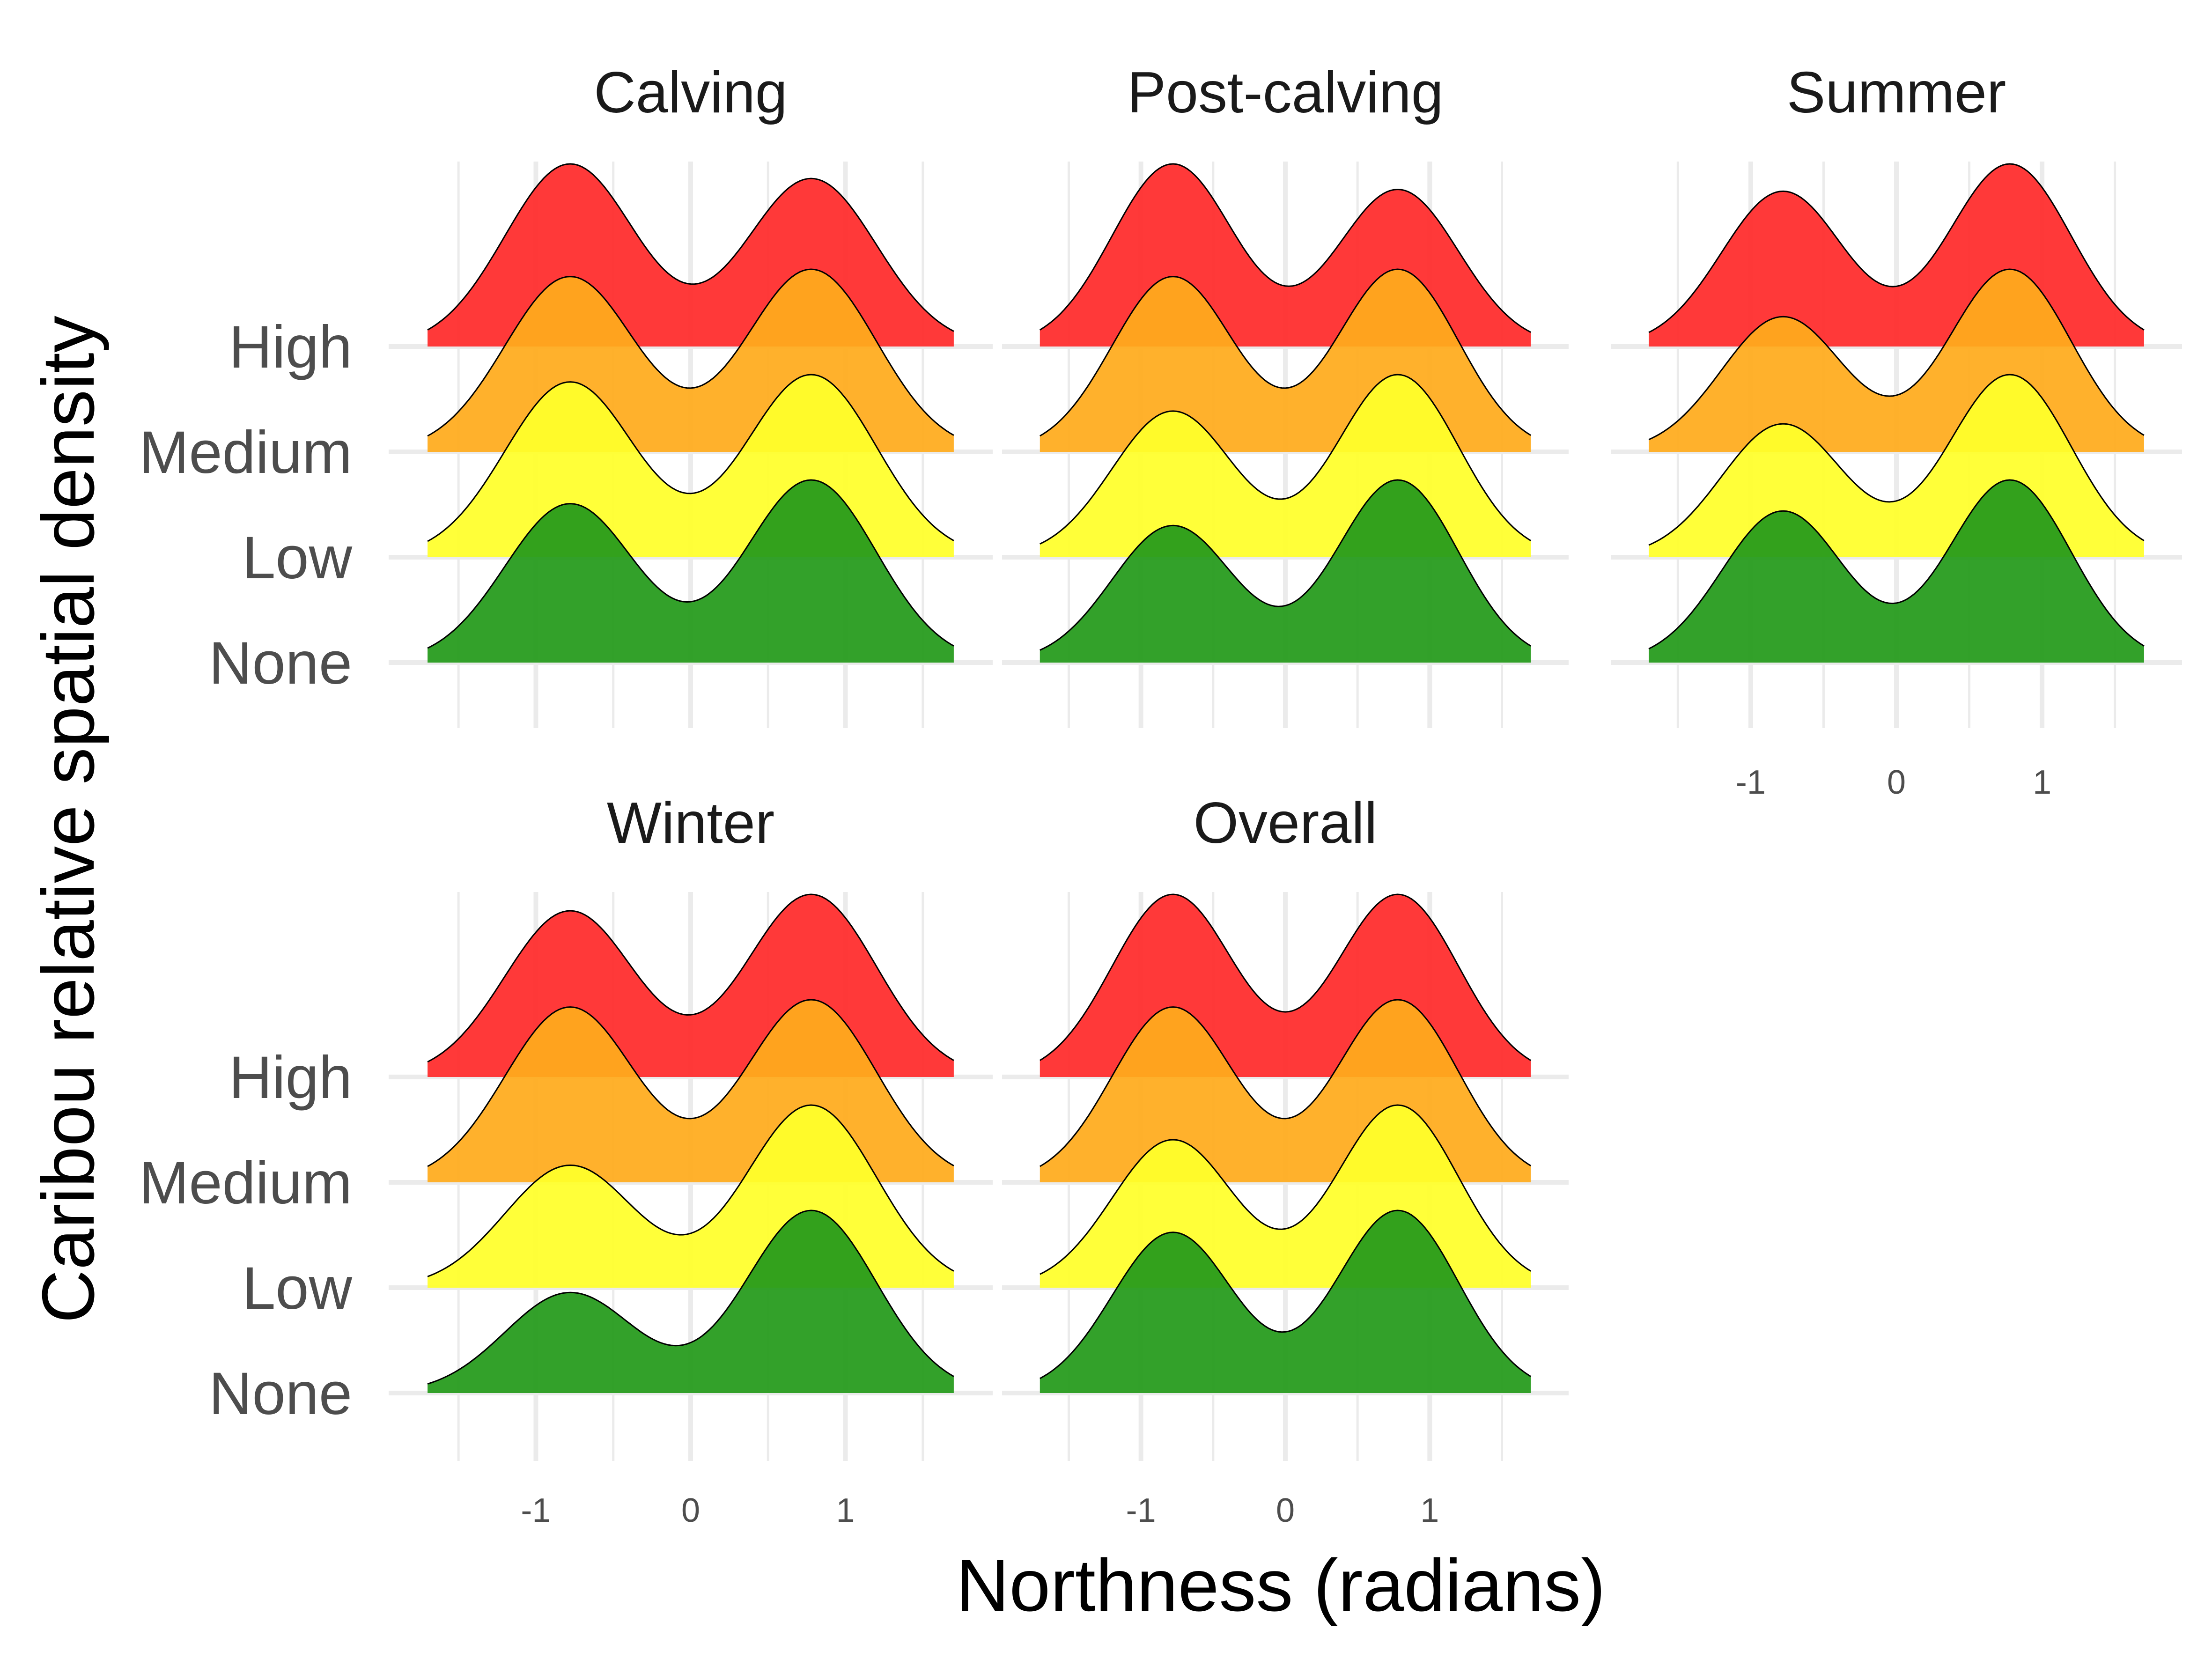 The height and width of the screenshot is (1659, 2212). What do you see at coordinates (1286, 823) in the screenshot?
I see `panel-title: Overall` at bounding box center [1286, 823].